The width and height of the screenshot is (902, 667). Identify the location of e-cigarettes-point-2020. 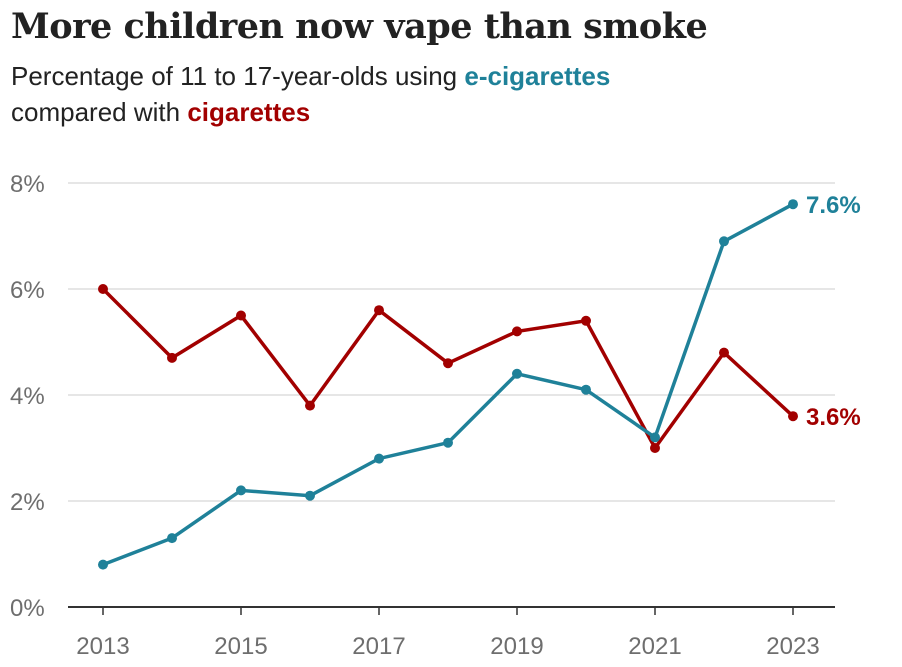
(586, 389).